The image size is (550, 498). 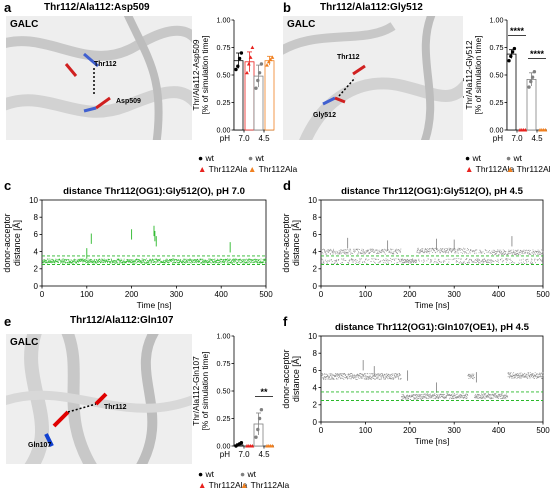 What do you see at coordinates (224, 418) in the screenshot?
I see `y-tick-label: 0.25` at bounding box center [224, 418].